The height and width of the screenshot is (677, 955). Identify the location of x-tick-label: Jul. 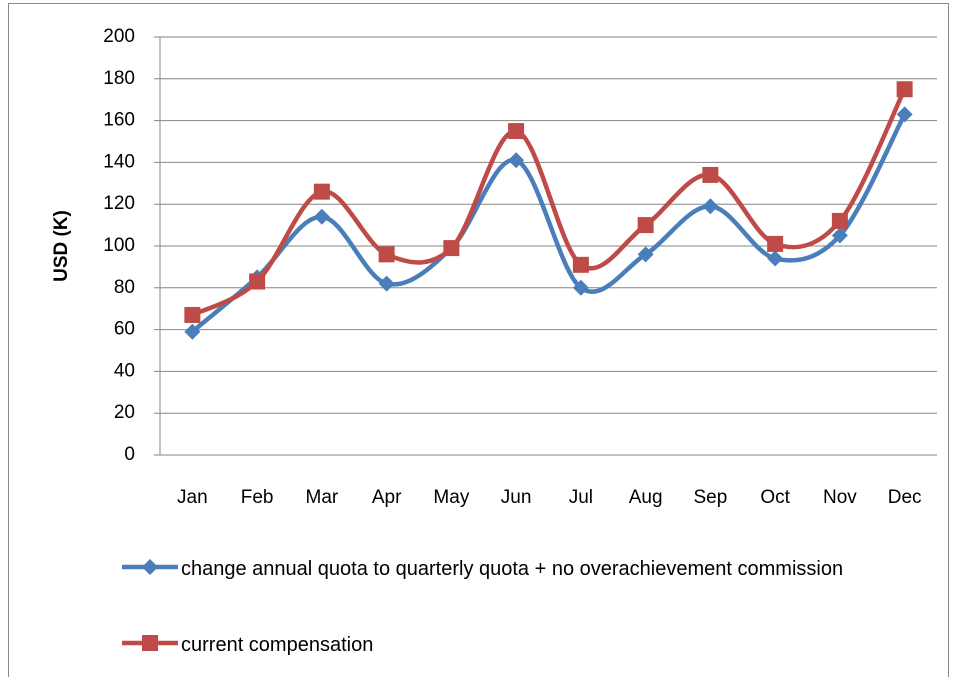
(581, 497).